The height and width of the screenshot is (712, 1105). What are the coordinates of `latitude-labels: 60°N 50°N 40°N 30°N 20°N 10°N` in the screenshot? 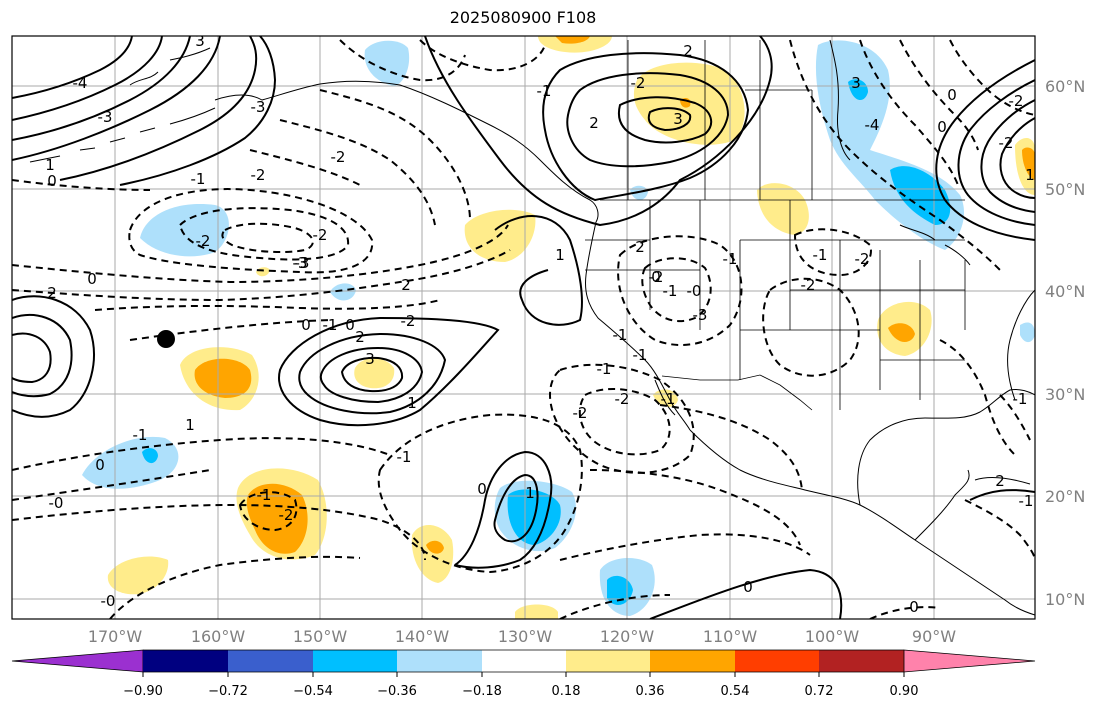 It's located at (1065, 343).